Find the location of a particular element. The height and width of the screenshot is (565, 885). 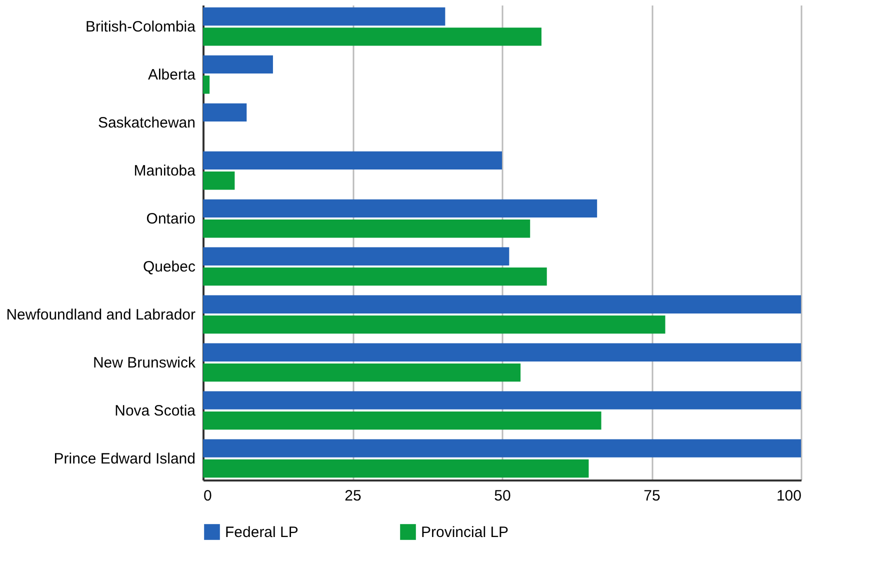

x-tick-label: 100 is located at coordinates (789, 496).